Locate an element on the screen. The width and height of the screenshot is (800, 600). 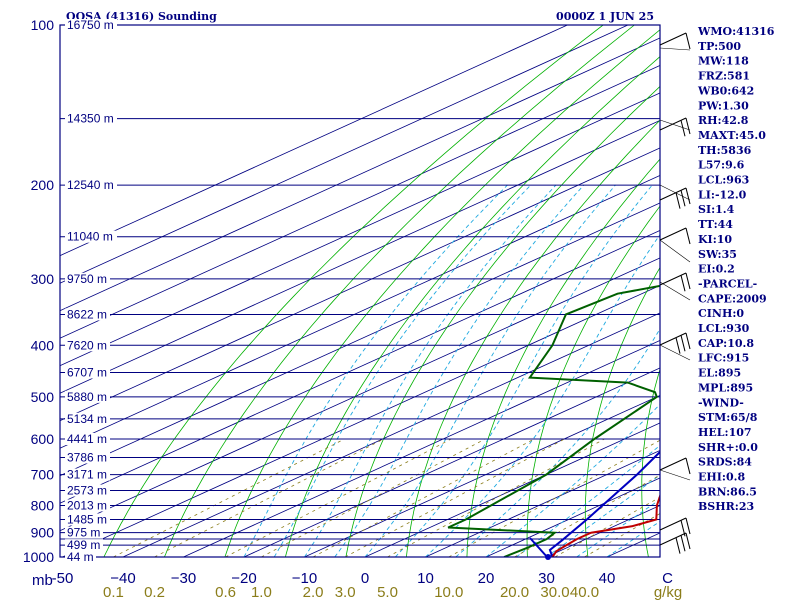
index-item: RH:42.8 is located at coordinates (723, 120).